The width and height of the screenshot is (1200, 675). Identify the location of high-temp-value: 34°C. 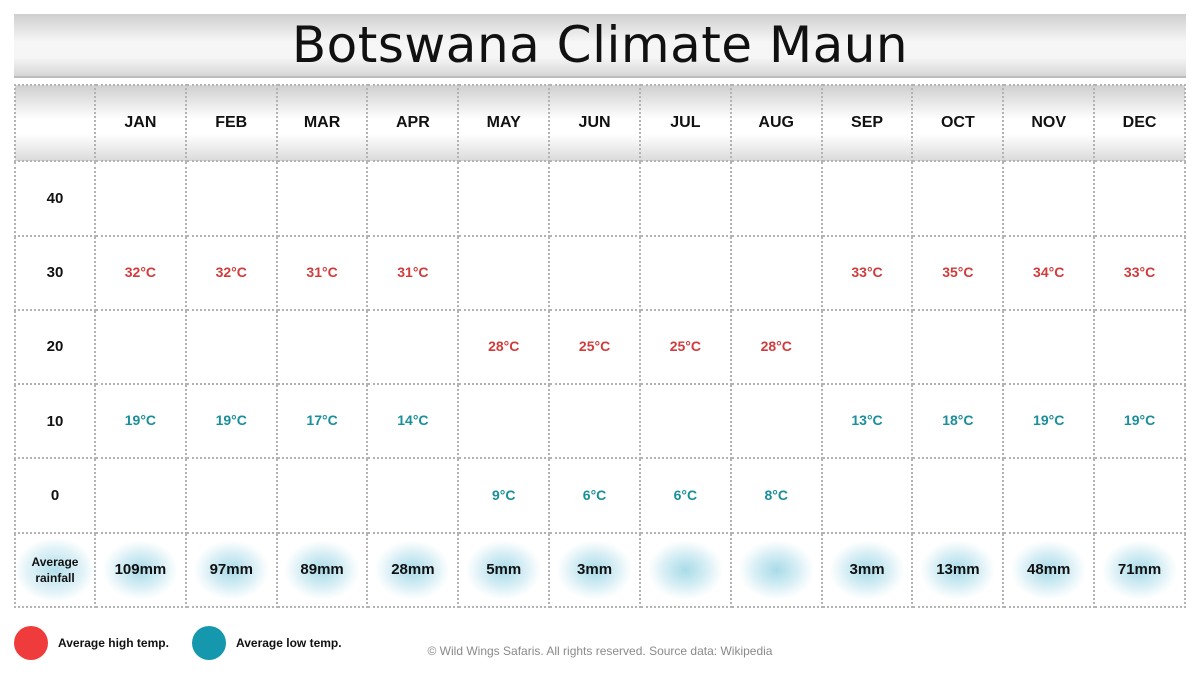
(1049, 271).